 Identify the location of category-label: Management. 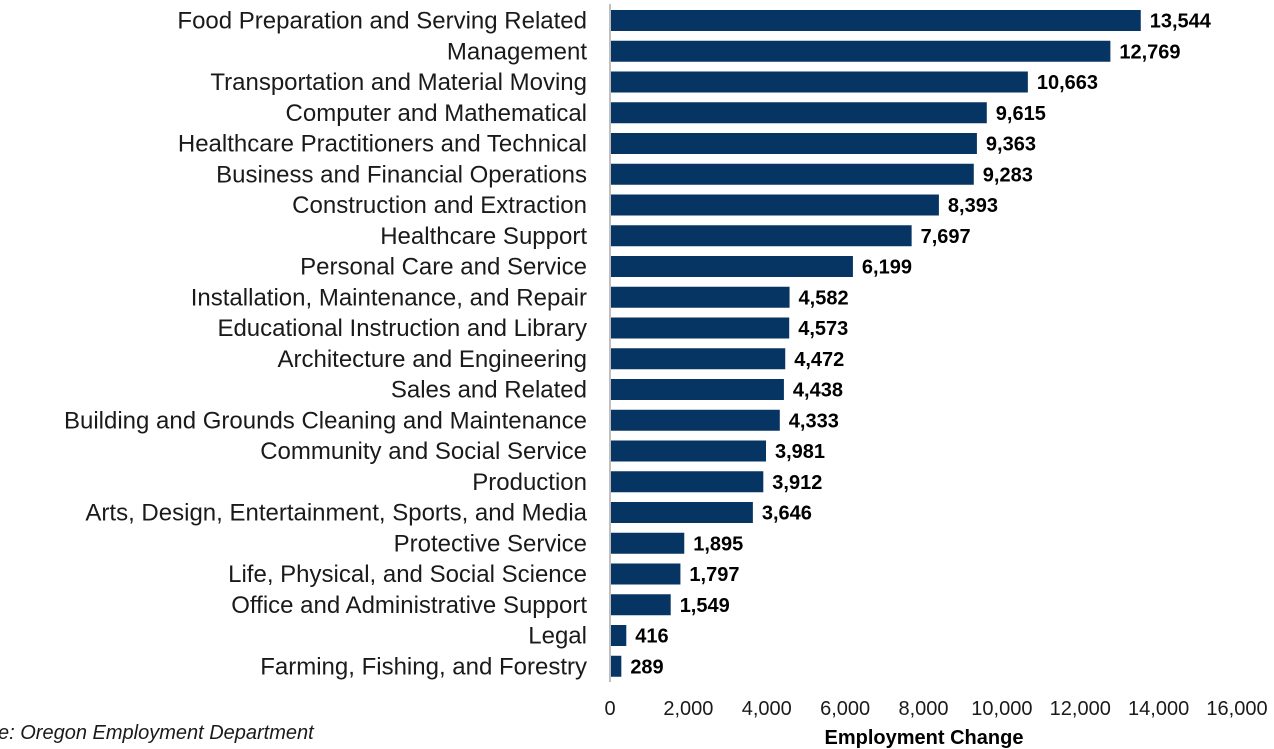
(517, 51).